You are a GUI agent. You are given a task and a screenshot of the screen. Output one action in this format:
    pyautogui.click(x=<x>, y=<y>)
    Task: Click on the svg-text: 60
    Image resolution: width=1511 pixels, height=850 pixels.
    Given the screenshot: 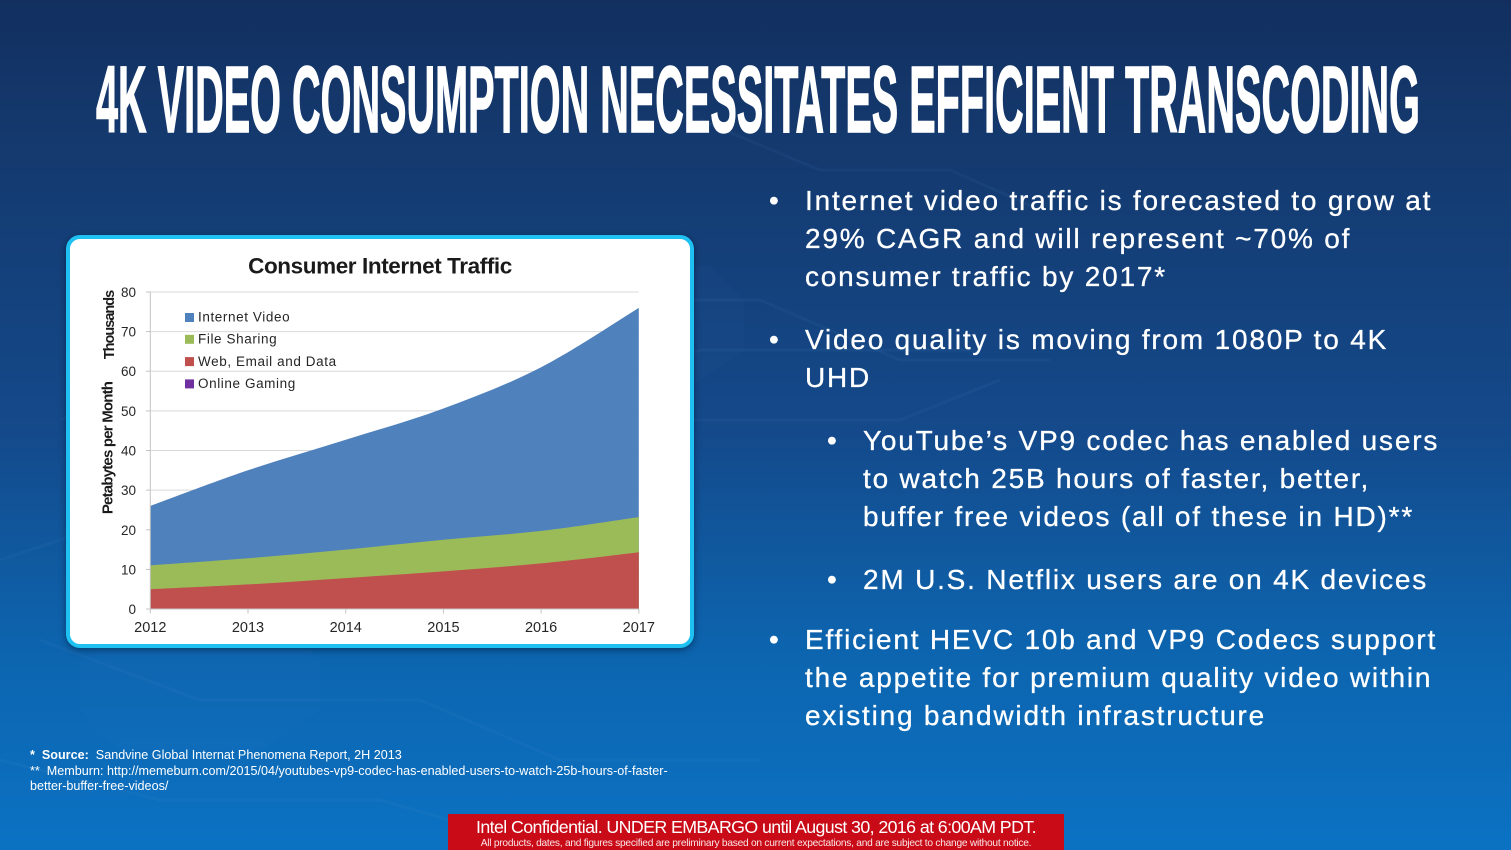 What is the action you would take?
    pyautogui.click(x=128, y=371)
    